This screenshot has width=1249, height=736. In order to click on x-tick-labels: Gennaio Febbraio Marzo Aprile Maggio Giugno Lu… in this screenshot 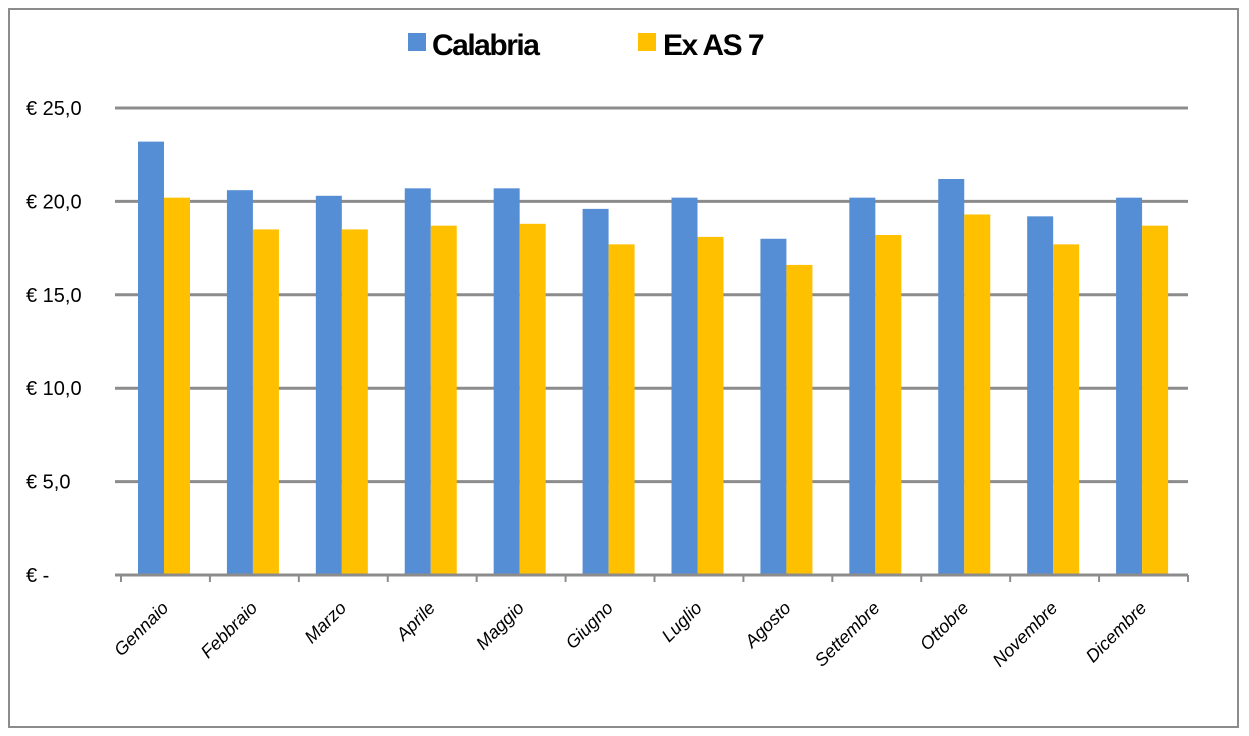, I will do `click(630, 634)`.